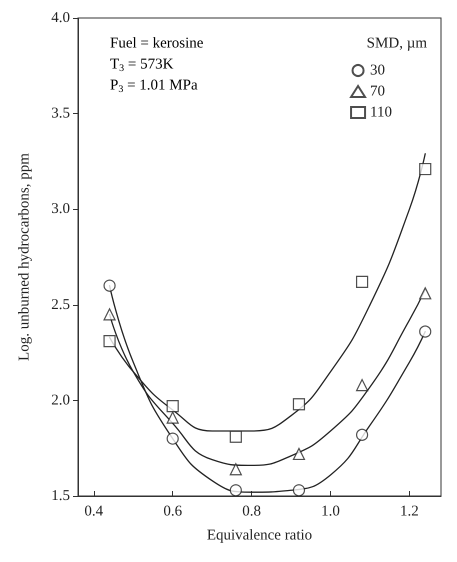 The height and width of the screenshot is (562, 457). Describe the element at coordinates (24, 256) in the screenshot. I see `y-axis-title: Log. unburned hydrocarbons, ppm` at that location.